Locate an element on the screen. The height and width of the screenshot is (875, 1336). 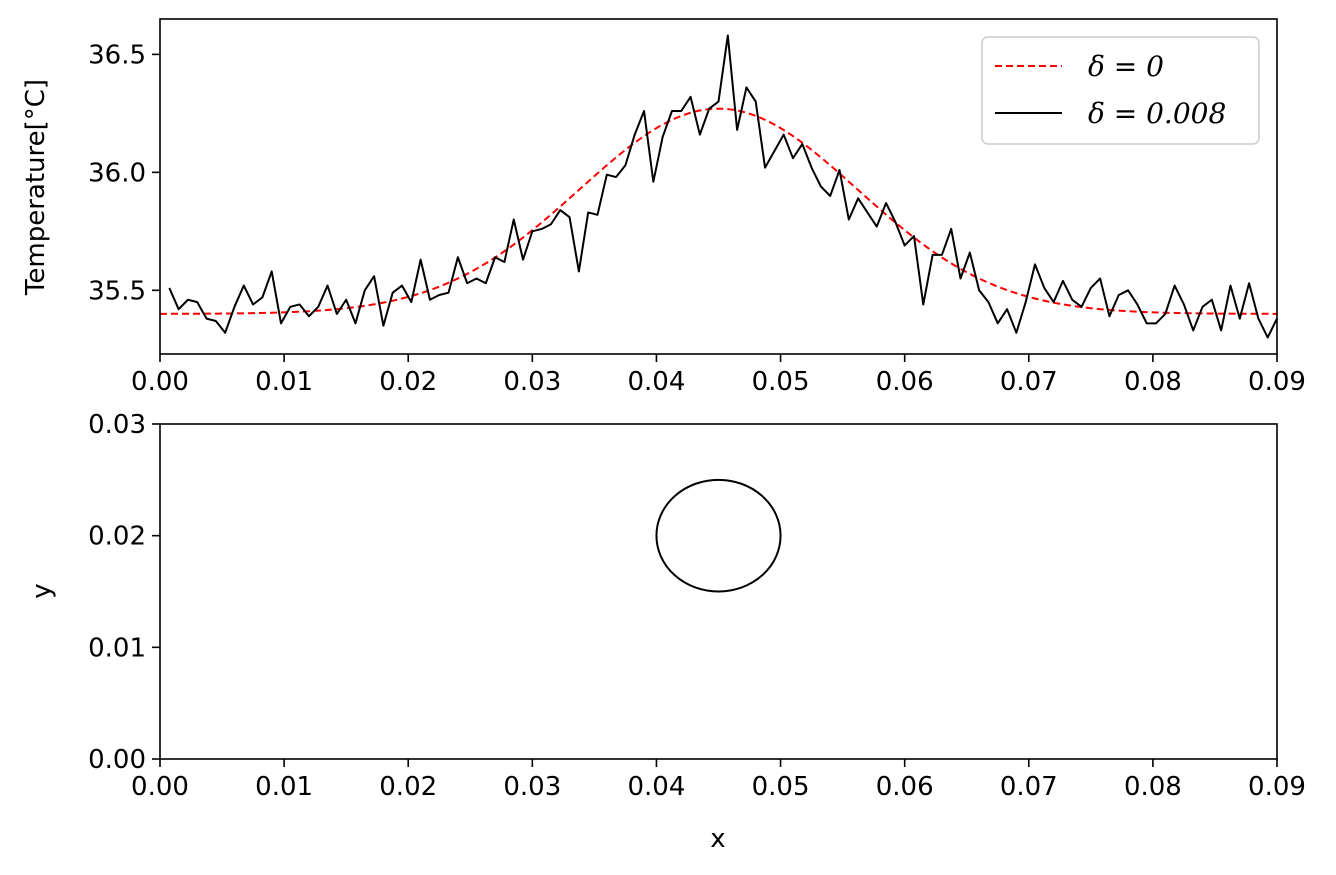
y-tick-label: 0.01 is located at coordinates (117, 648).